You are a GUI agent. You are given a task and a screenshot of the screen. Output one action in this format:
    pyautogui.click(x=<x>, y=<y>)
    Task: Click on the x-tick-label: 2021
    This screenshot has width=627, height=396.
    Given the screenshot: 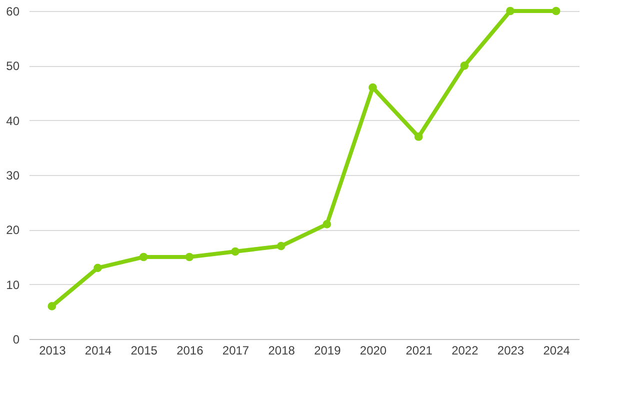 What is the action you would take?
    pyautogui.click(x=419, y=351)
    